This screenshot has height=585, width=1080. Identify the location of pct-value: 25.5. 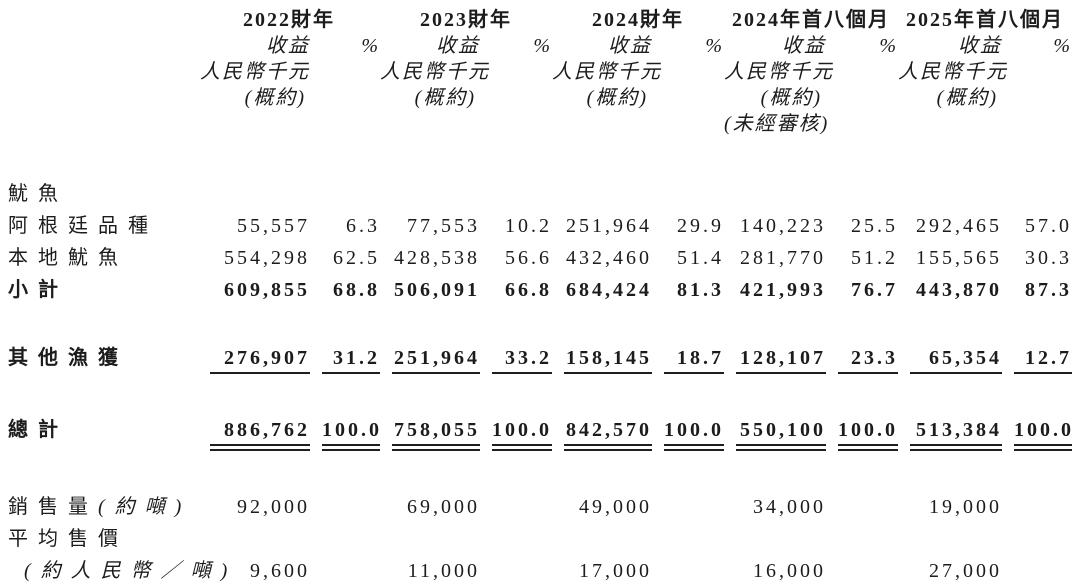
(874, 226).